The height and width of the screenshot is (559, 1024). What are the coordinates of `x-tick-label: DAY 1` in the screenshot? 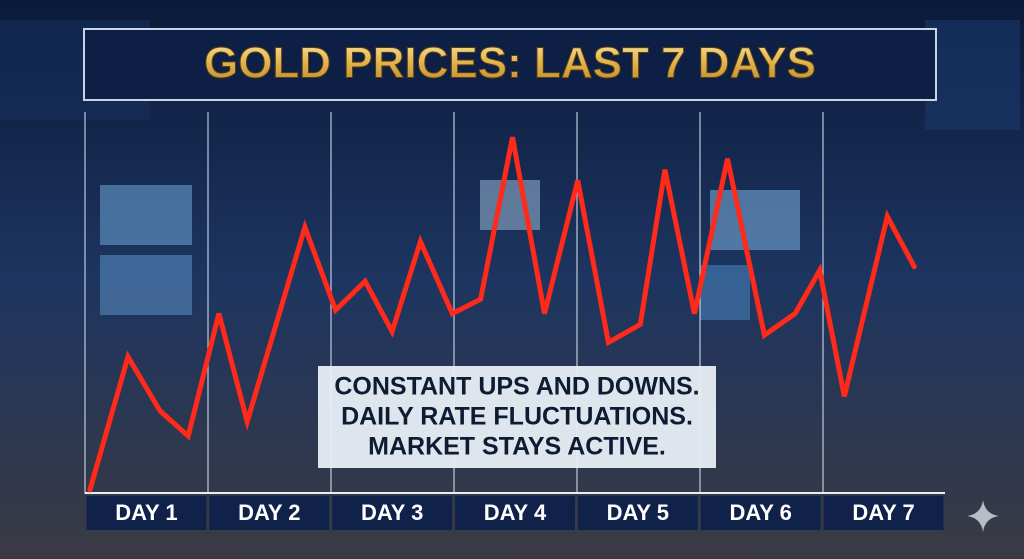 It's located at (146, 512).